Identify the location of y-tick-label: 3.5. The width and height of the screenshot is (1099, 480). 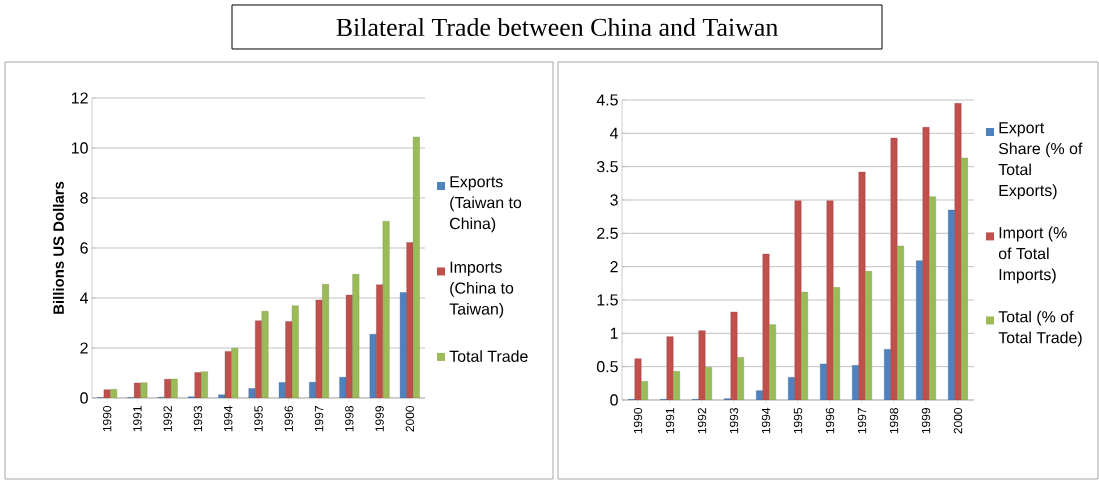
(607, 167).